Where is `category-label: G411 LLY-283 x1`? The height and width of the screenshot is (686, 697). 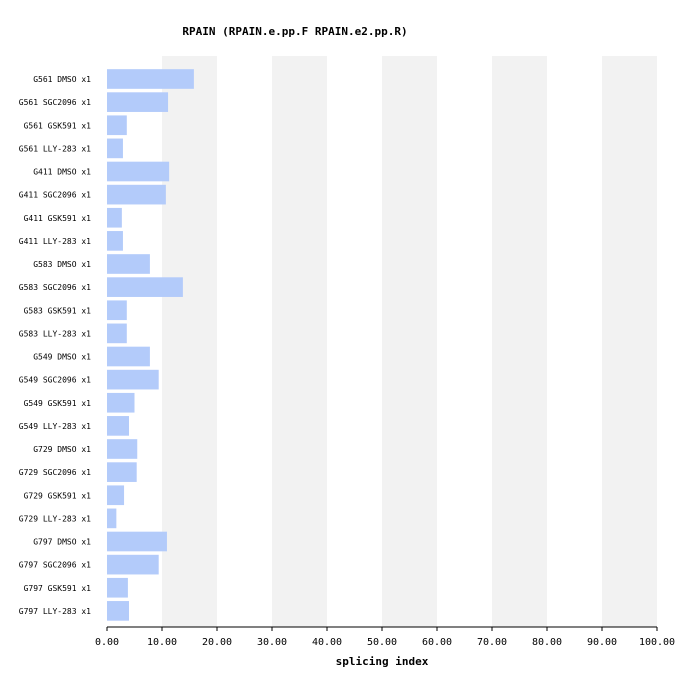 category-label: G411 LLY-283 x1 is located at coordinates (55, 241).